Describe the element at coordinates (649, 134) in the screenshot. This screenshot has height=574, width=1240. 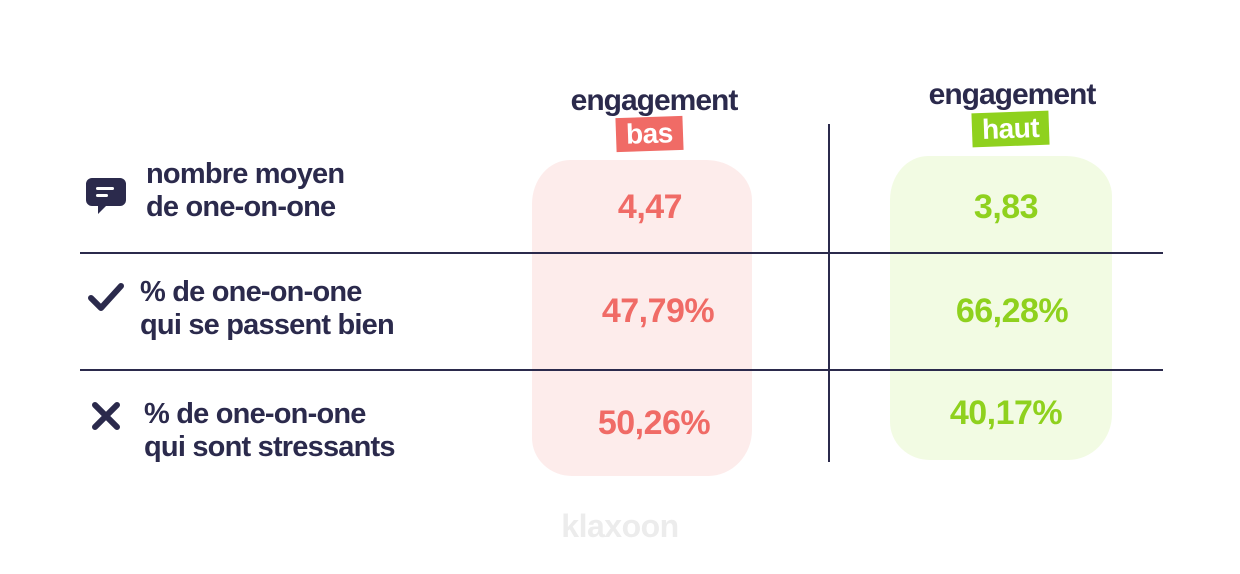
I see `low-engagement-badge: bas` at that location.